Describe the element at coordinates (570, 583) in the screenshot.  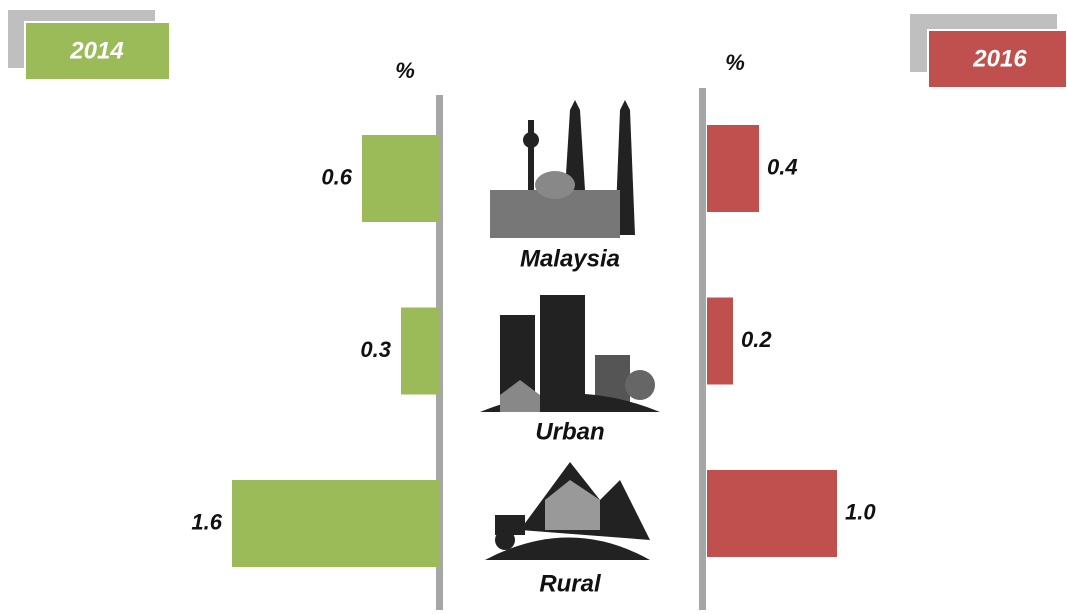
I see `category-label: Rural` at that location.